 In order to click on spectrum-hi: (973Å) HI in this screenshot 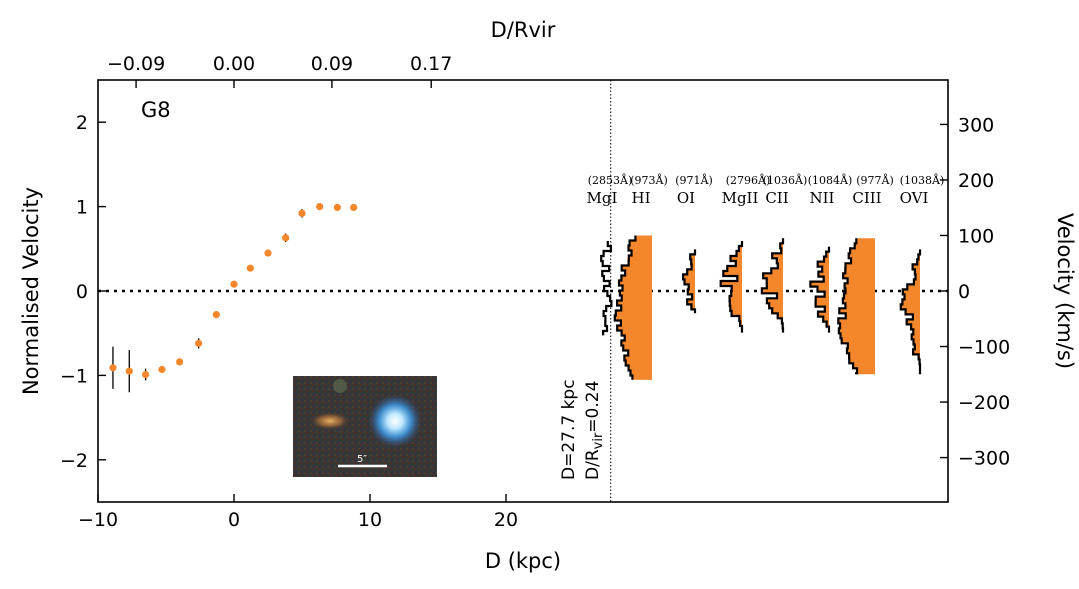, I will do `click(640, 276)`.